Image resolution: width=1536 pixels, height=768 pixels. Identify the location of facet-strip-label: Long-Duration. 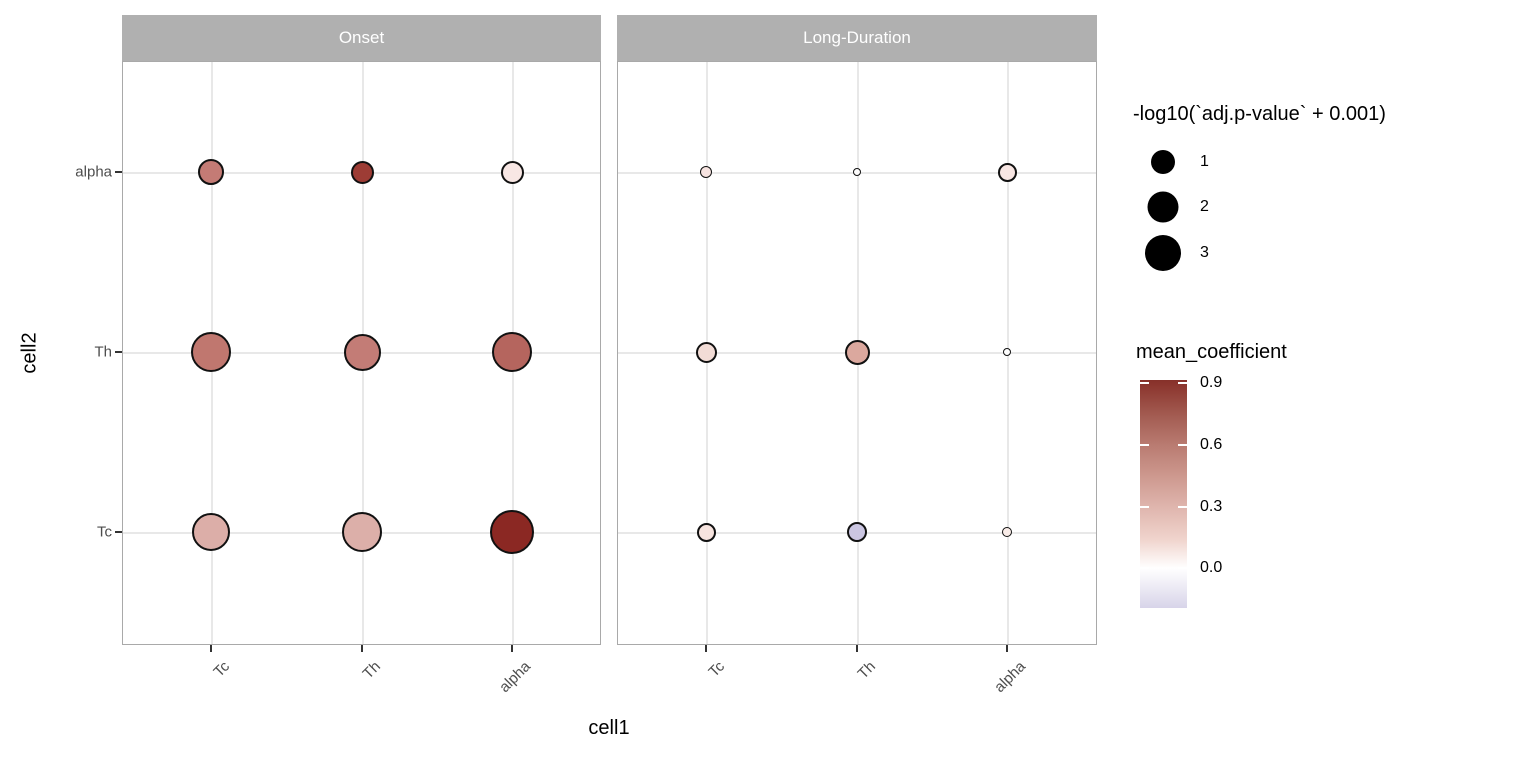
(857, 37).